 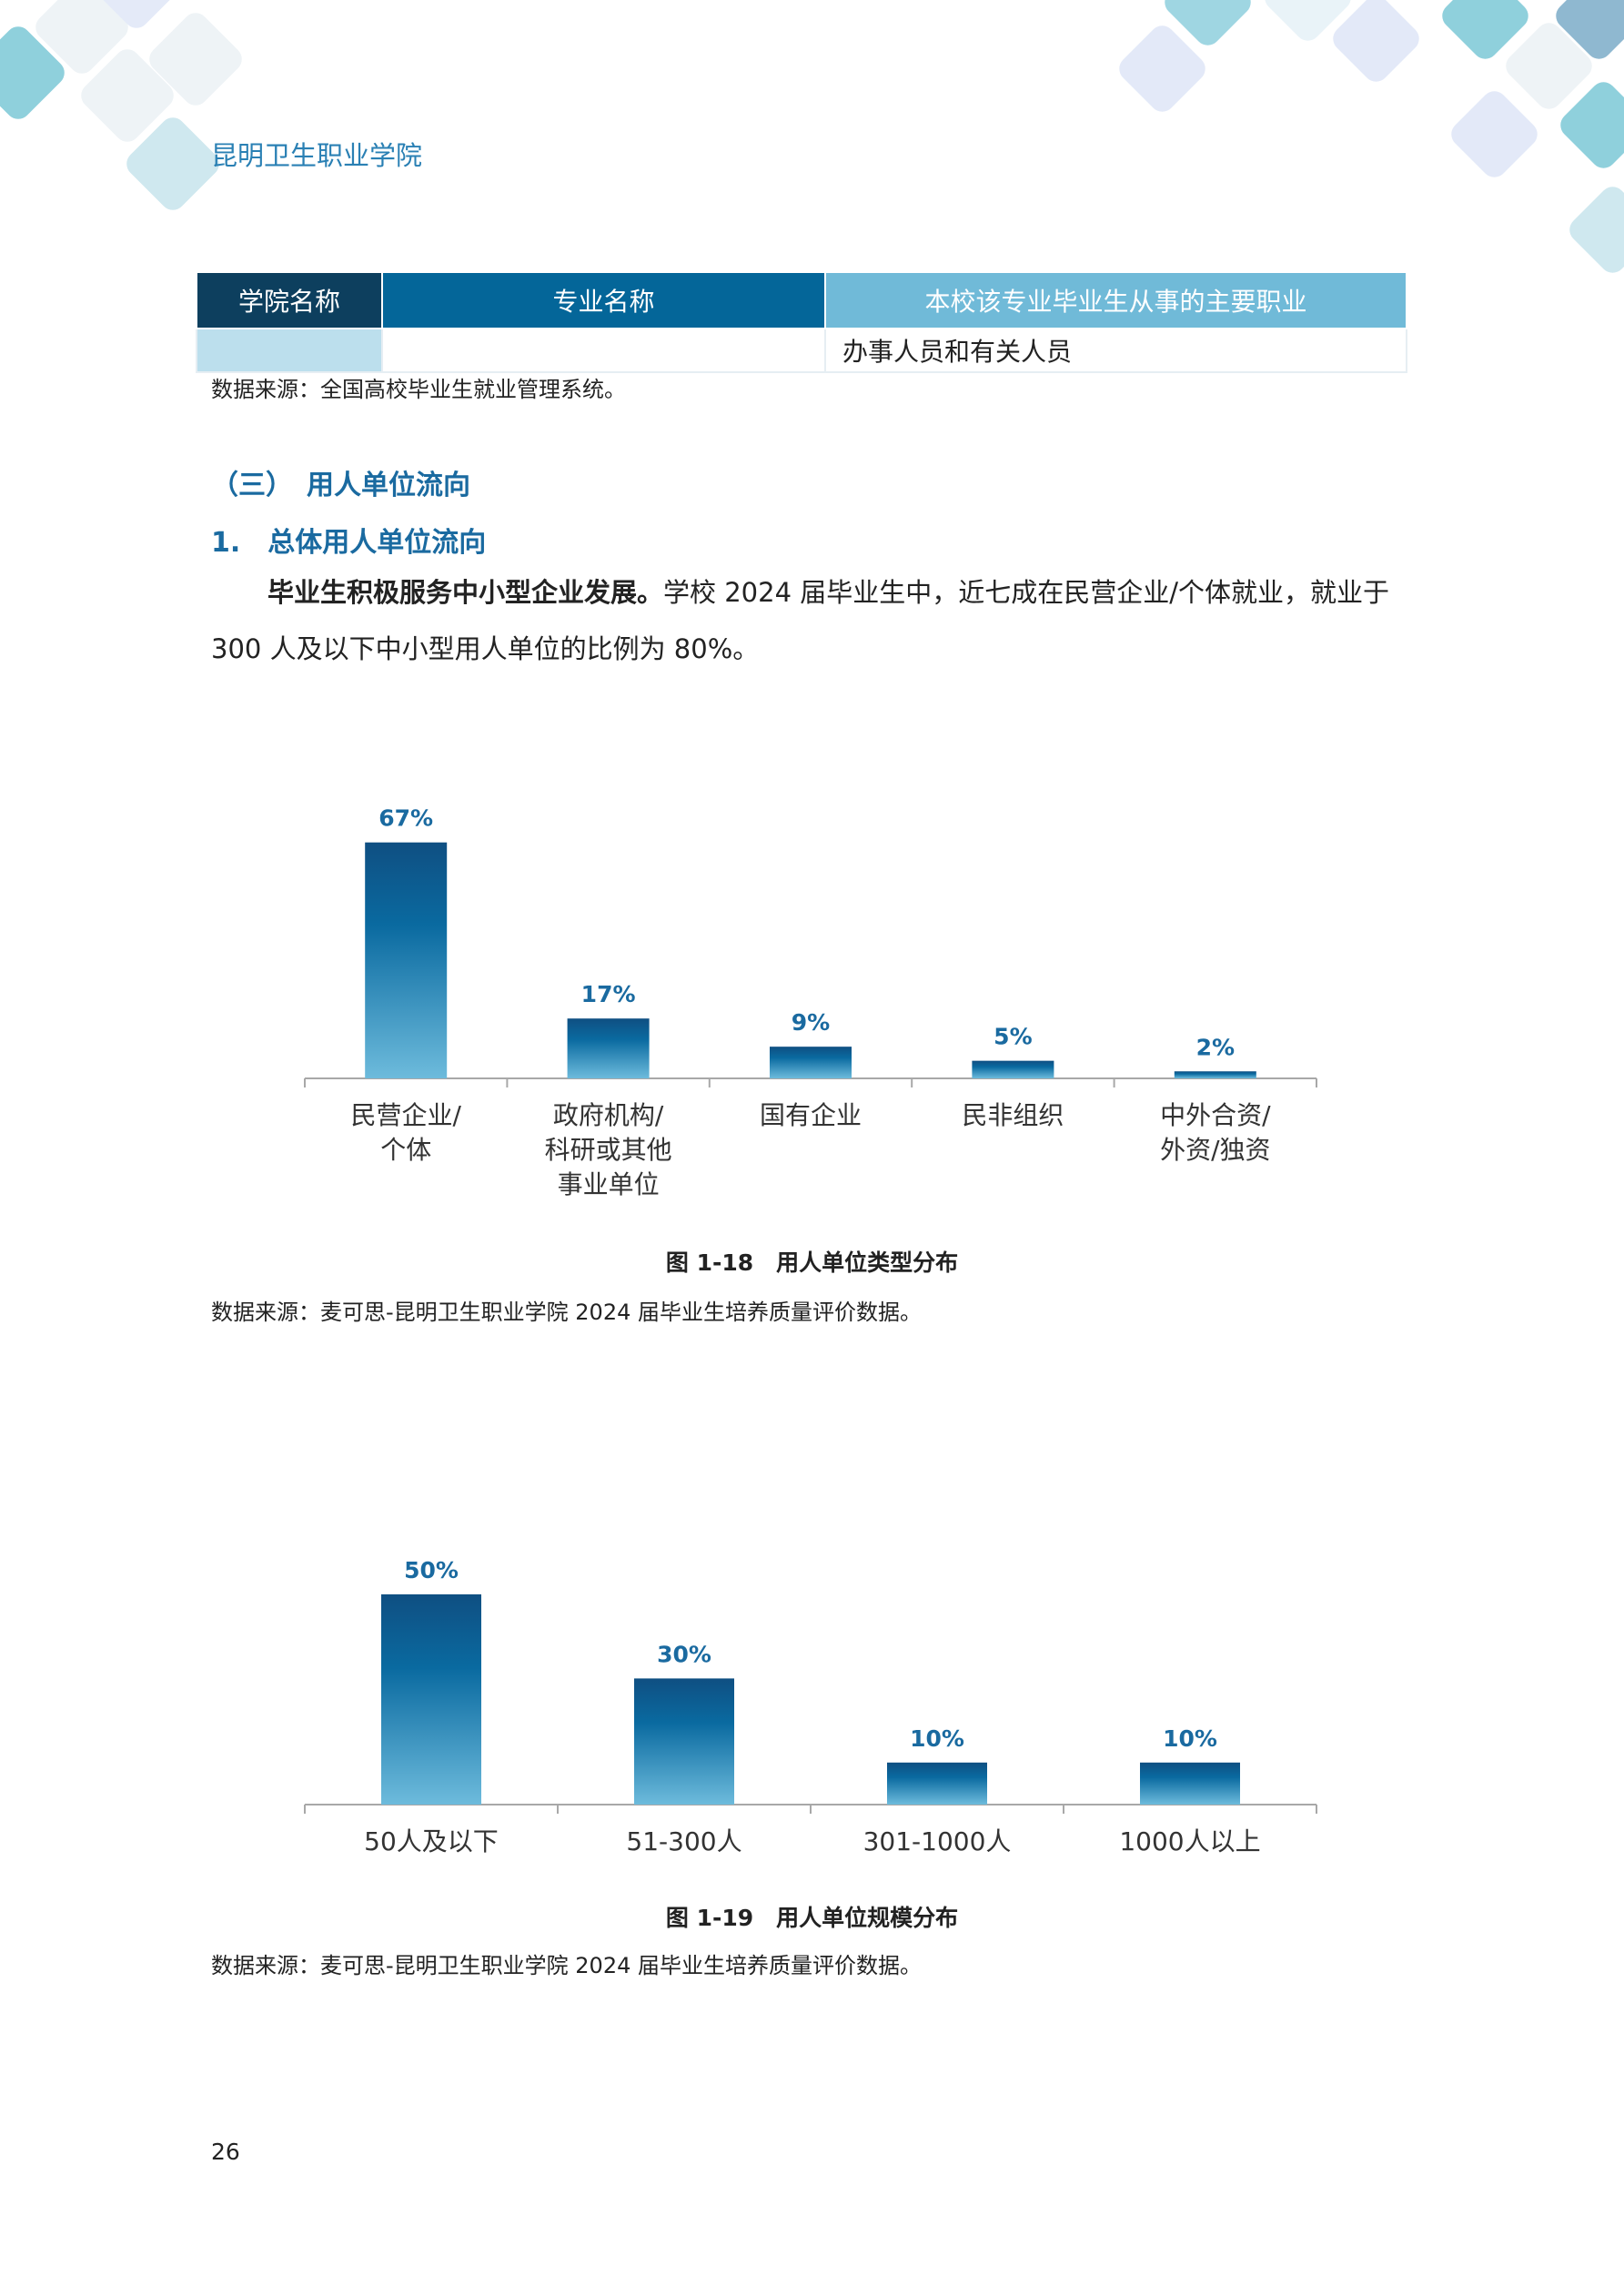 What do you see at coordinates (225, 2152) in the screenshot?
I see `page-number: 26` at bounding box center [225, 2152].